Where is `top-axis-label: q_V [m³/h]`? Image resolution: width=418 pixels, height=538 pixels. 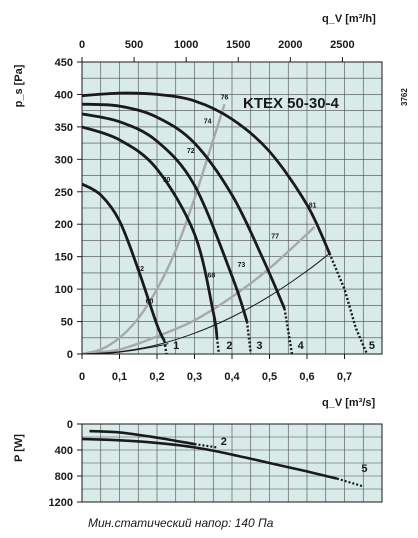 top-axis-label: q_V [m³/h] is located at coordinates (349, 19).